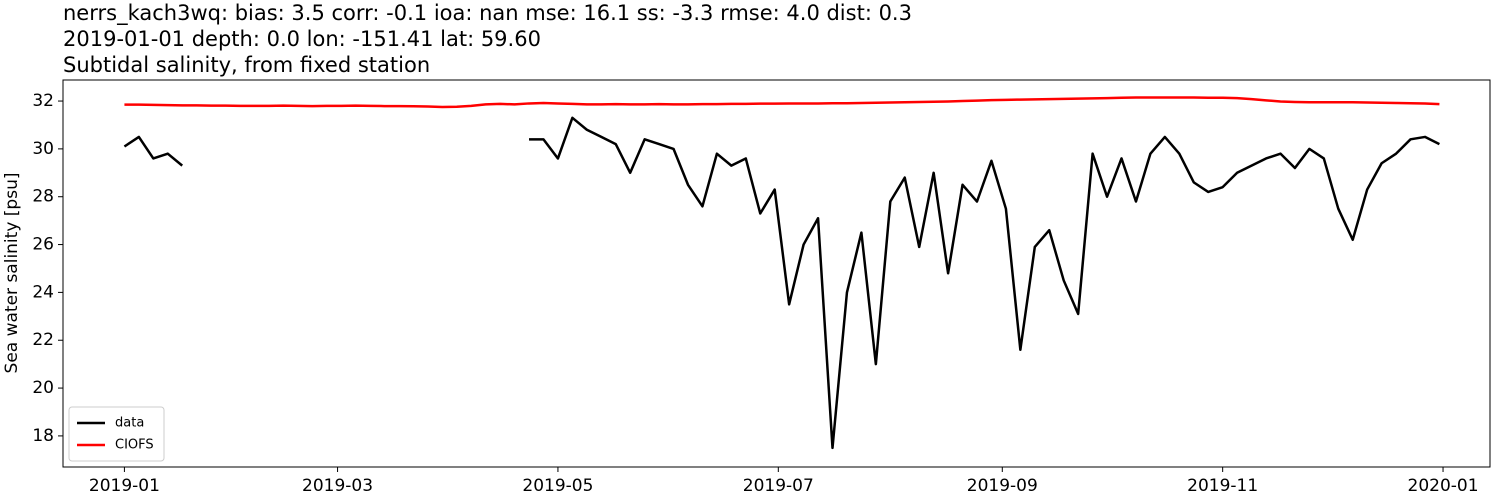 The image size is (1500, 500). I want to click on x-tick-label: 2019-11, so click(1222, 486).